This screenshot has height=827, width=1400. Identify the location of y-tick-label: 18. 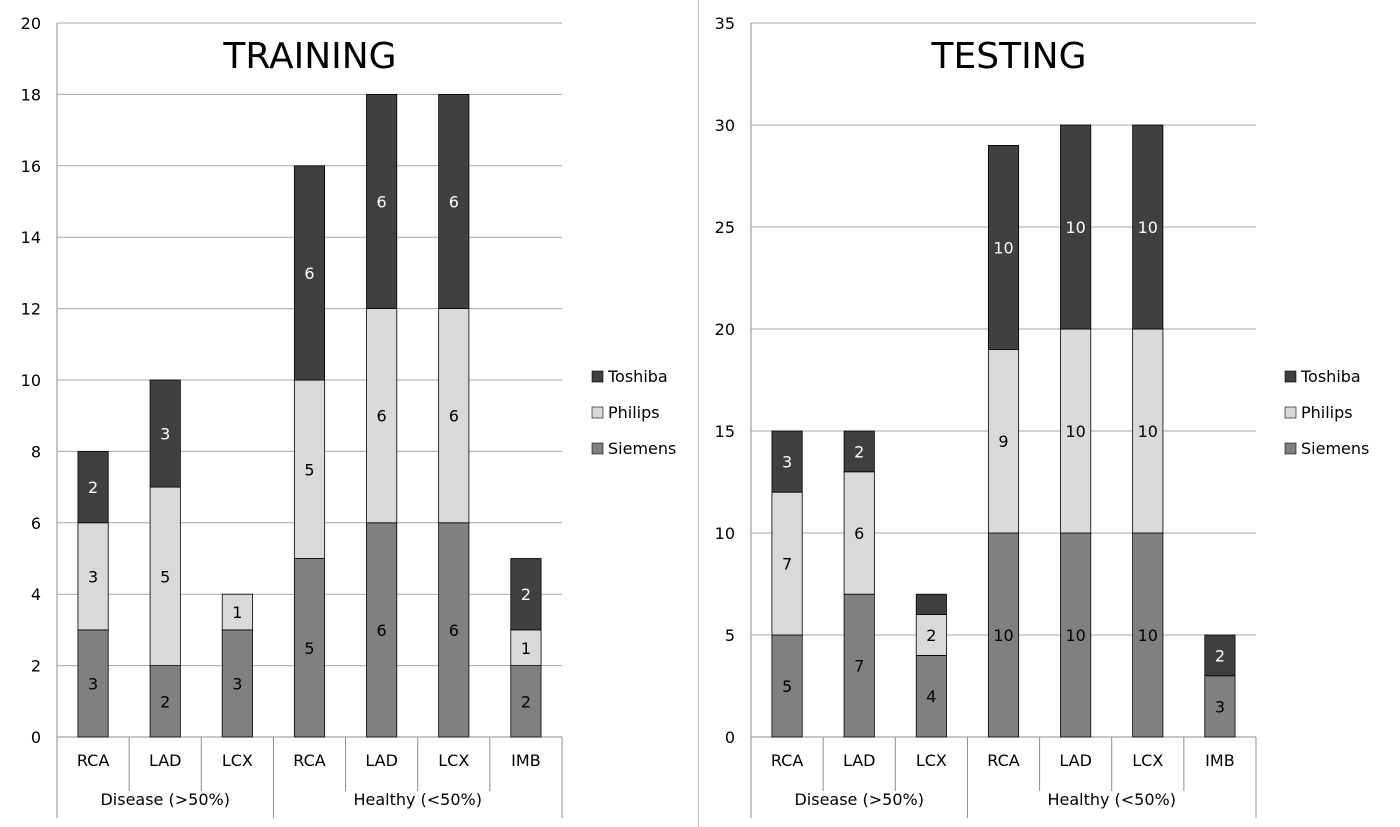
(31, 94).